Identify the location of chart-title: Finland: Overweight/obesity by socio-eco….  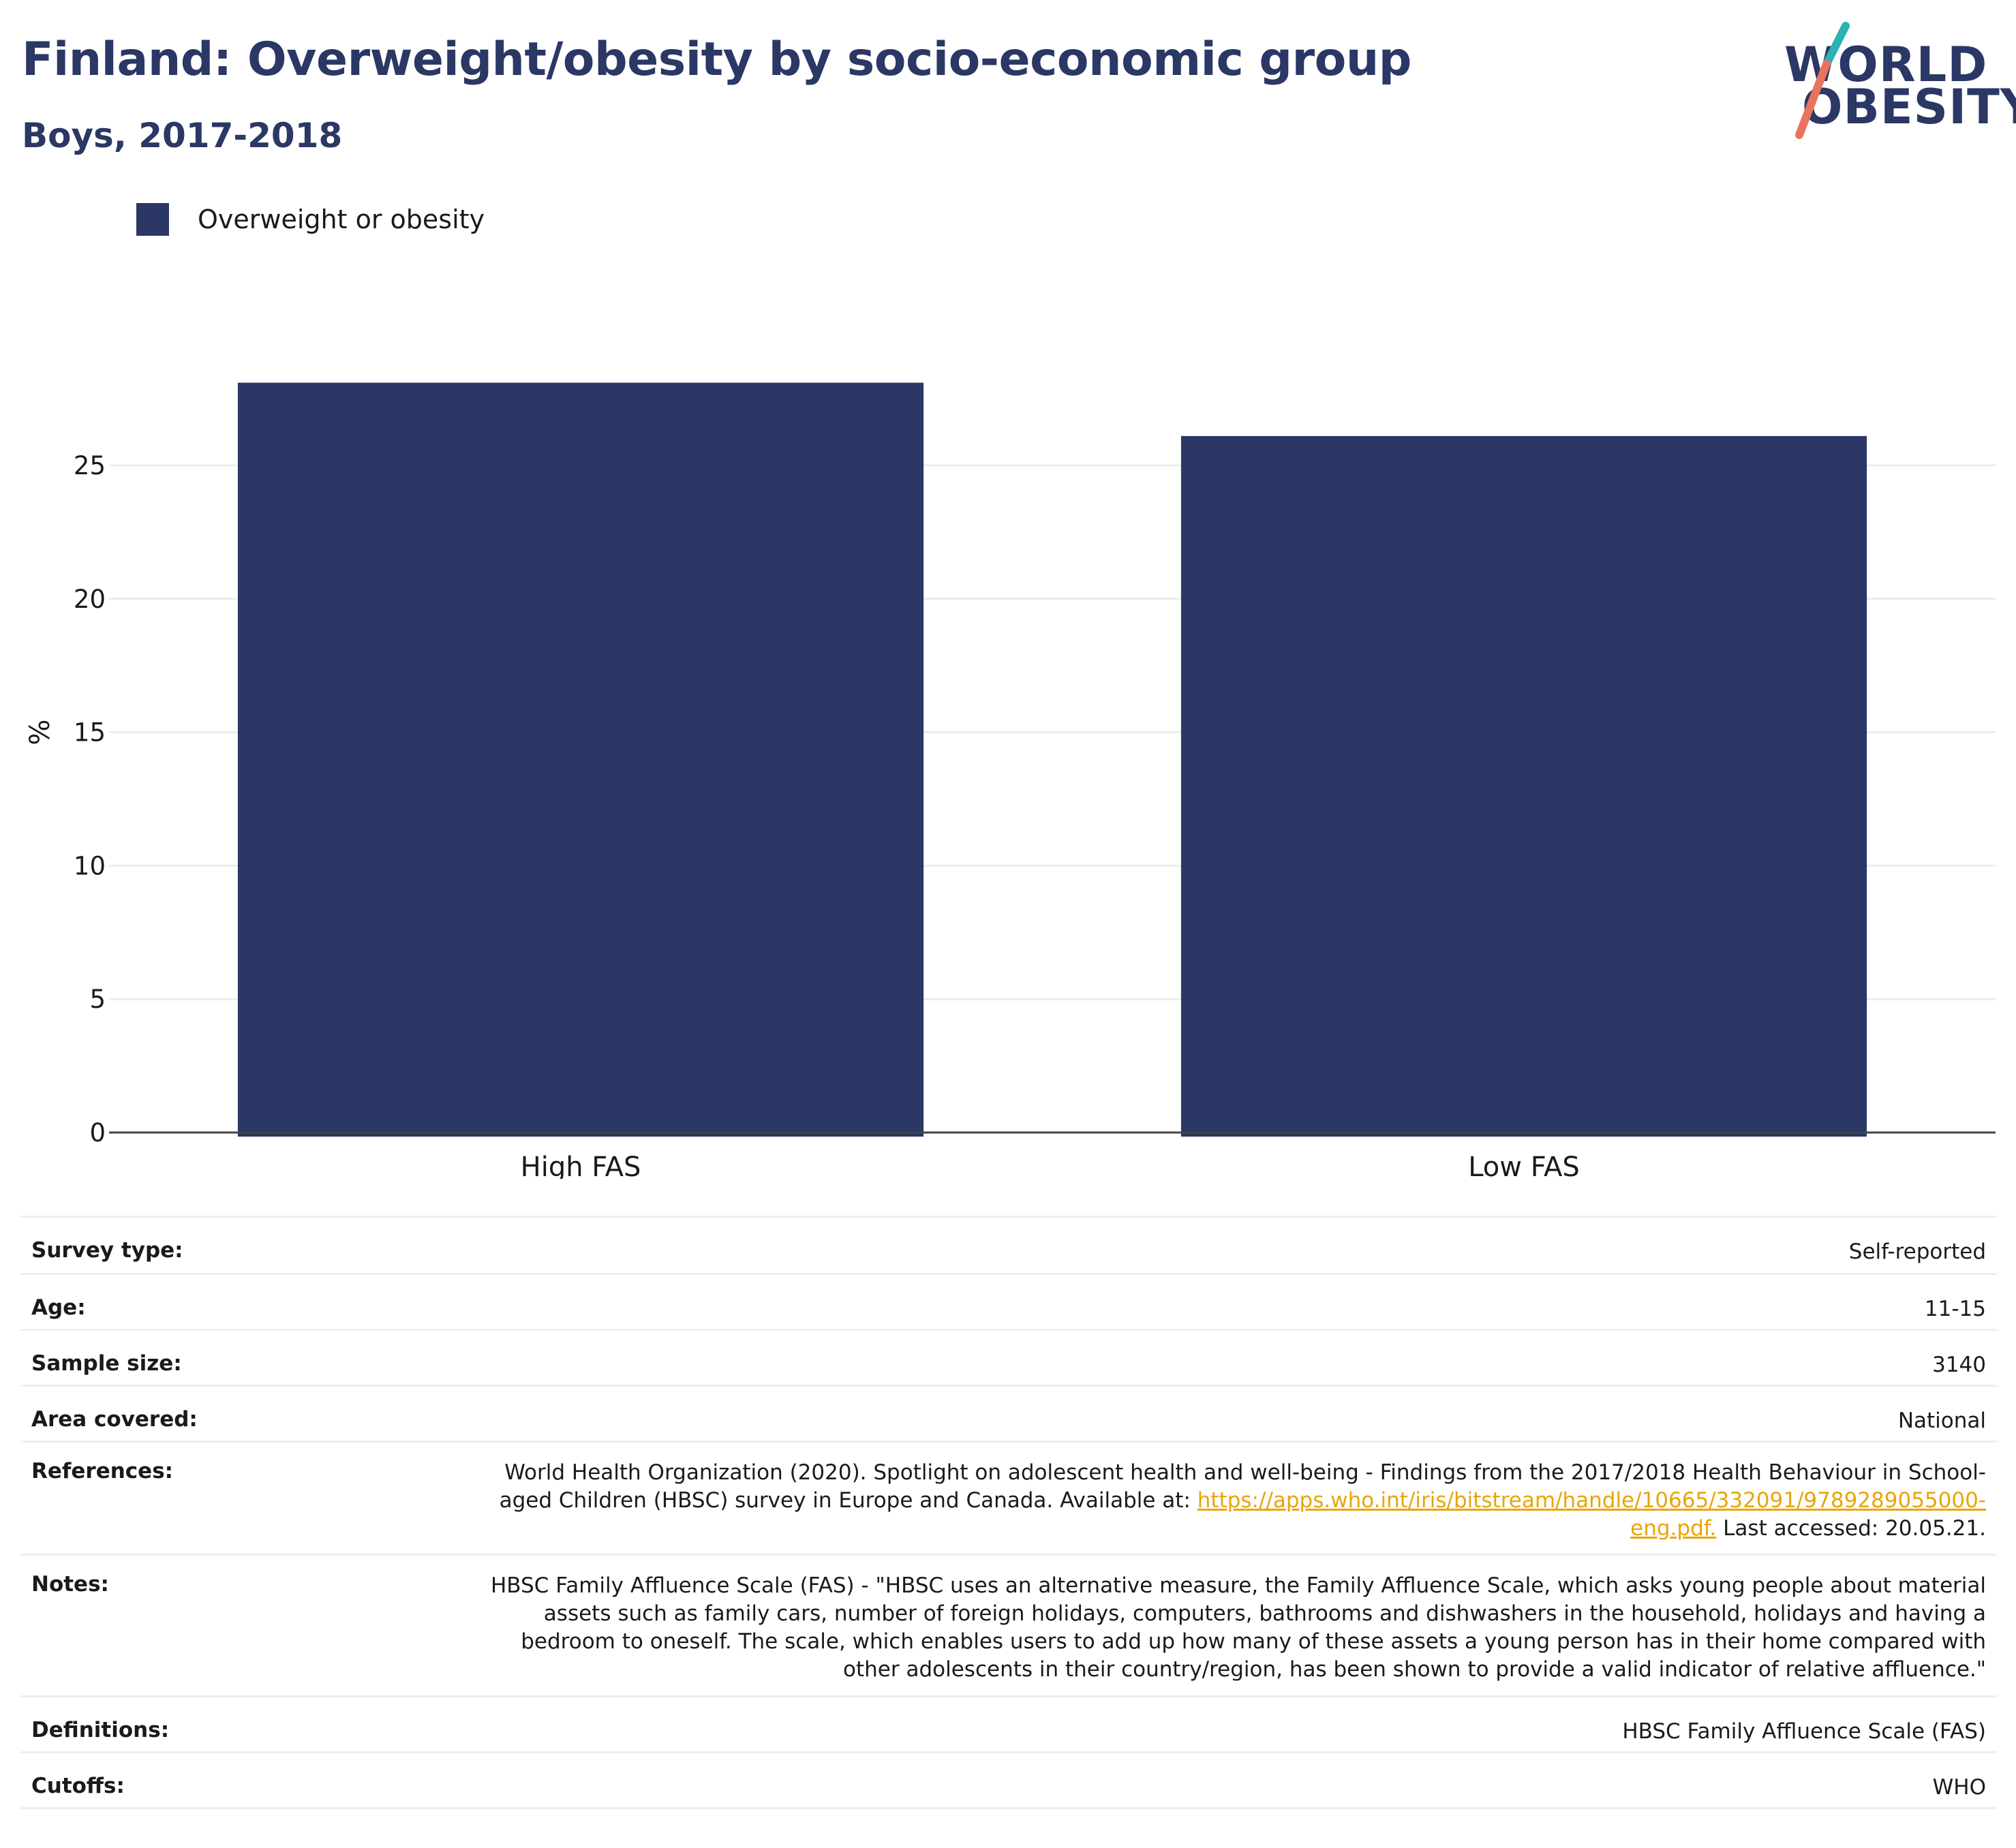
(716, 60).